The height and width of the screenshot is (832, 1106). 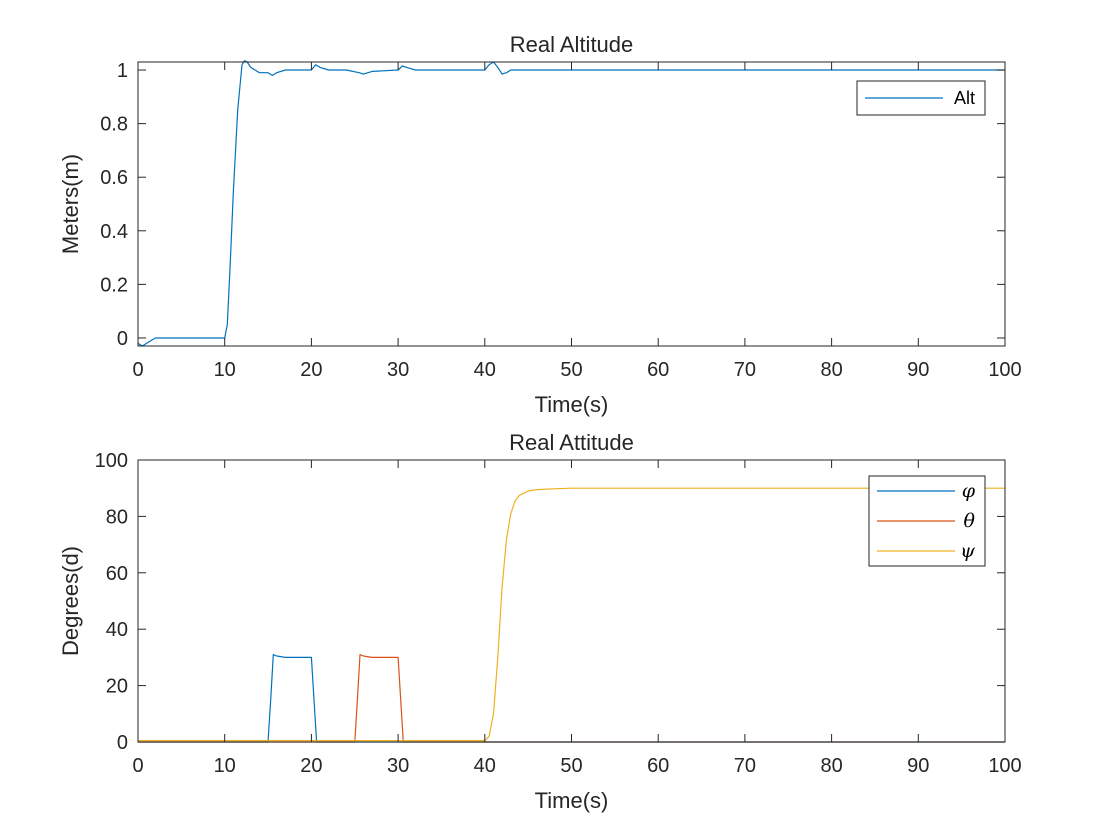 What do you see at coordinates (114, 232) in the screenshot?
I see `y-tick-label: 0.4` at bounding box center [114, 232].